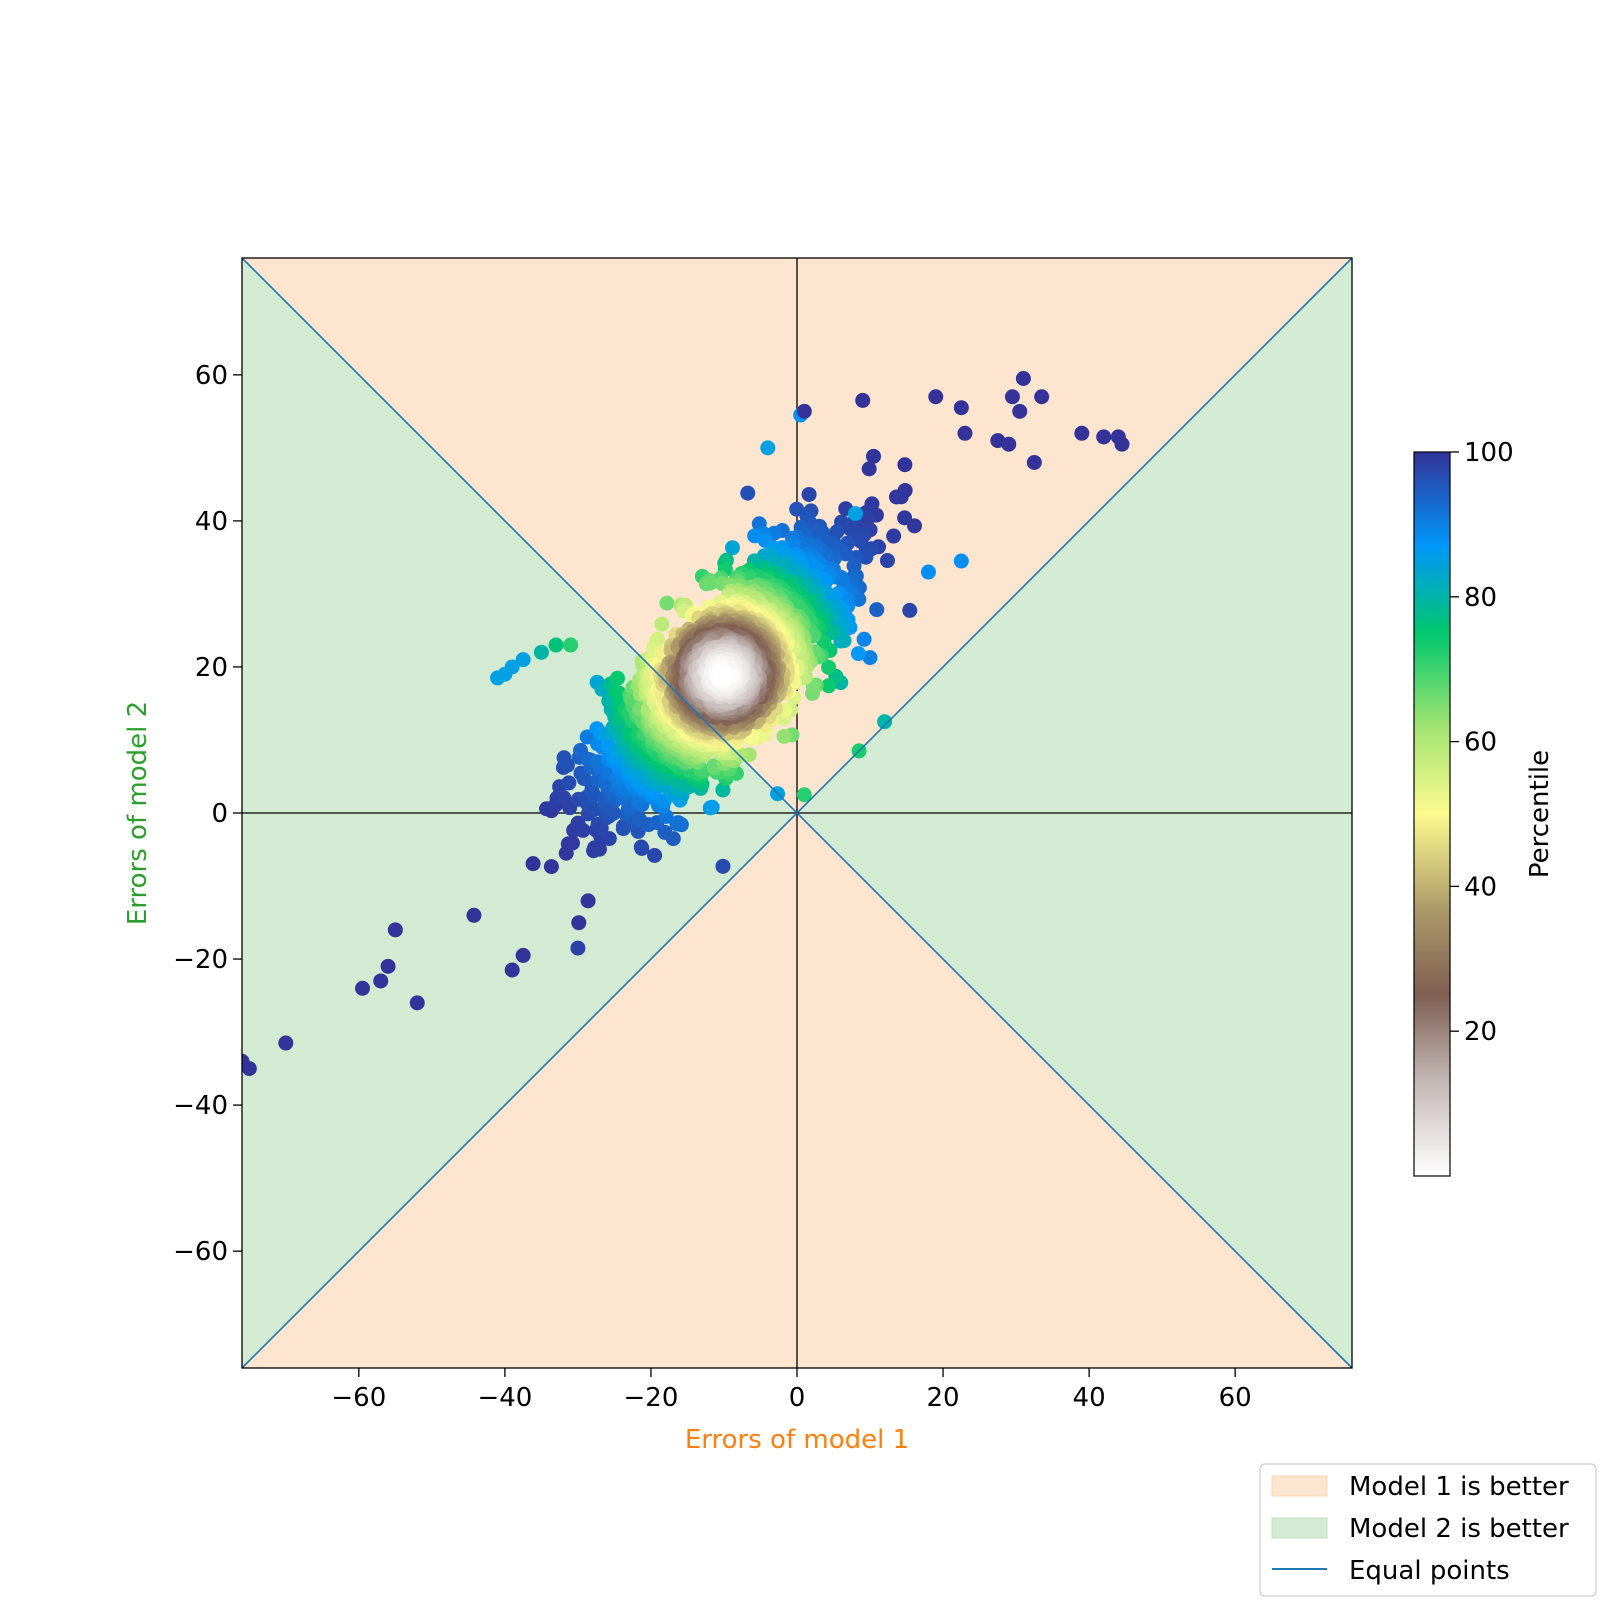  Describe the element at coordinates (1459, 1487) in the screenshot. I see `legend-label-model1: Model 1 is better` at that location.